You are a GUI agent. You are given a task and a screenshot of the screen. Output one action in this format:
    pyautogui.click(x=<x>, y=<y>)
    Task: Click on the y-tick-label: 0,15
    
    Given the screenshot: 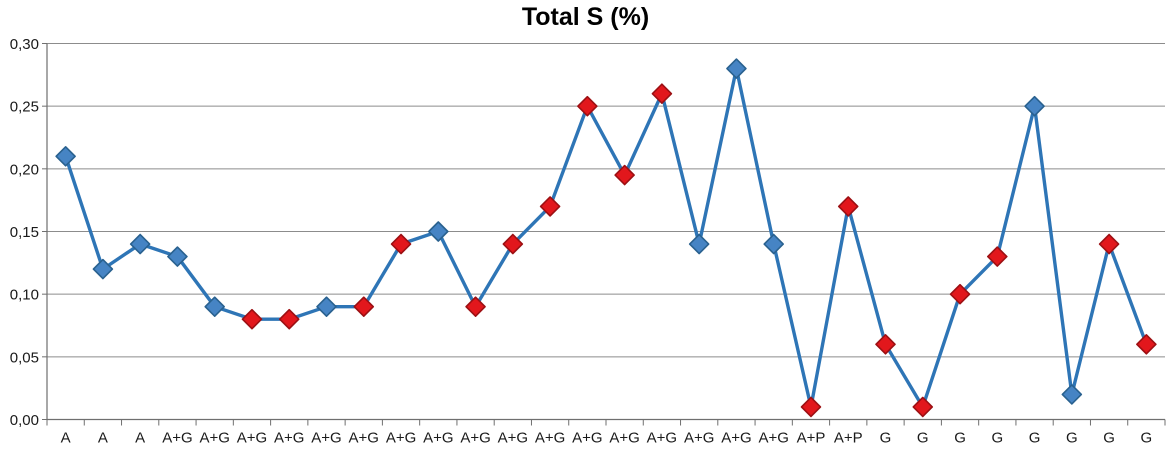 What is the action you would take?
    pyautogui.click(x=24, y=232)
    